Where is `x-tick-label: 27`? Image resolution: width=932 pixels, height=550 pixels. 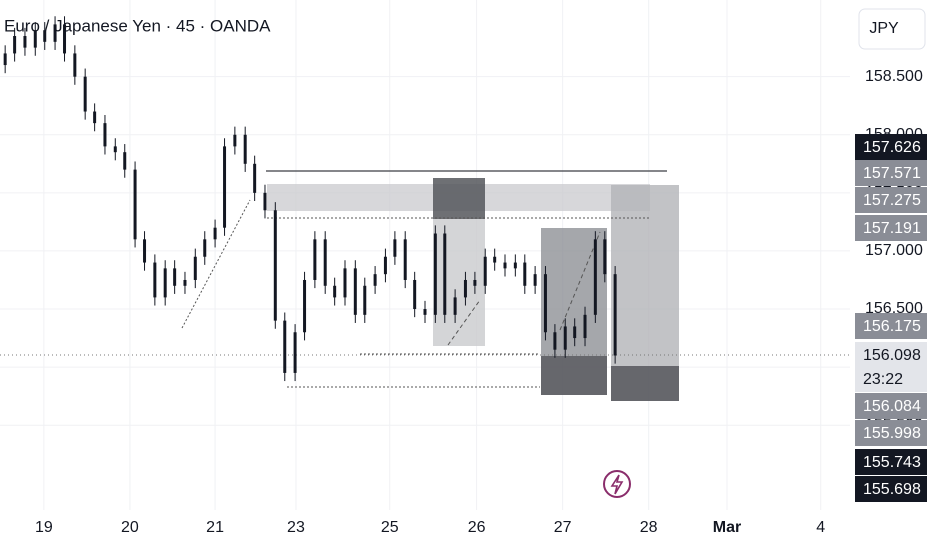
x-tick-label: 27 is located at coordinates (563, 527).